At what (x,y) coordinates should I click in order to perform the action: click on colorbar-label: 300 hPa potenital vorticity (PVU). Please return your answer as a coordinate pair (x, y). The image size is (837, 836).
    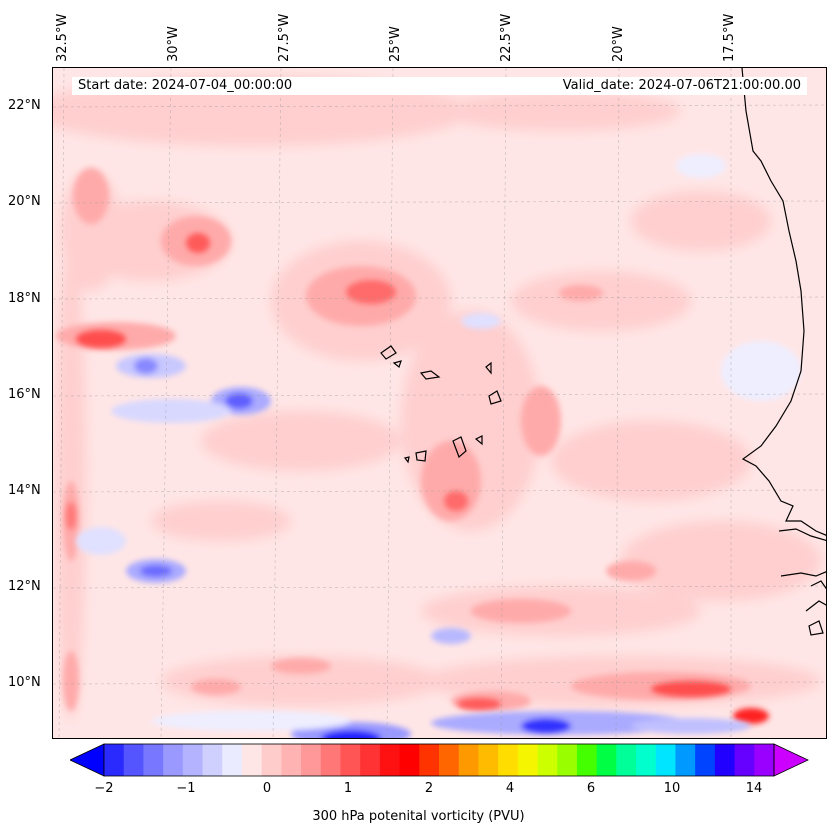
    Looking at the image, I should click on (418, 816).